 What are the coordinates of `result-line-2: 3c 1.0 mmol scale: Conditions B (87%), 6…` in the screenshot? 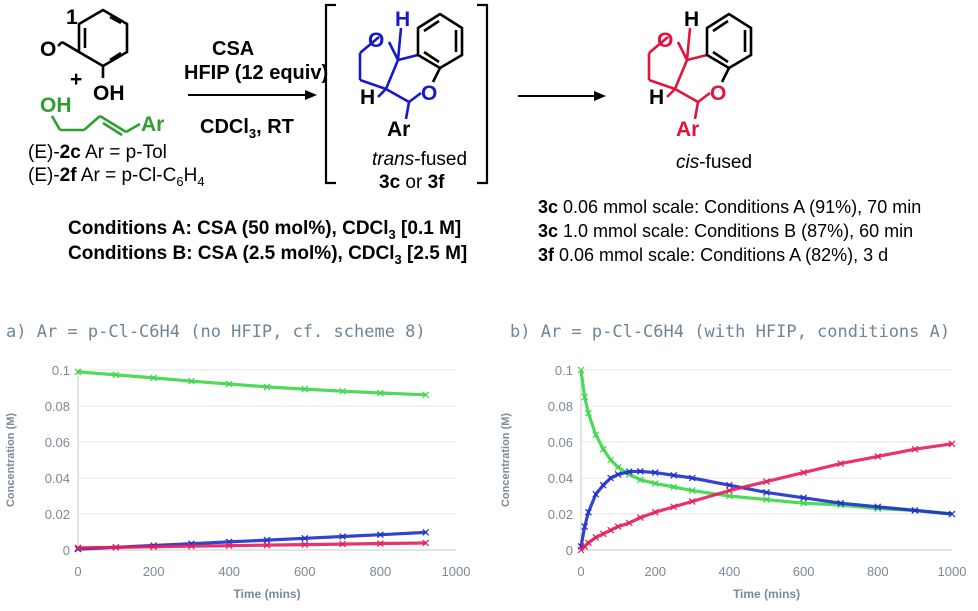 It's located at (725, 231).